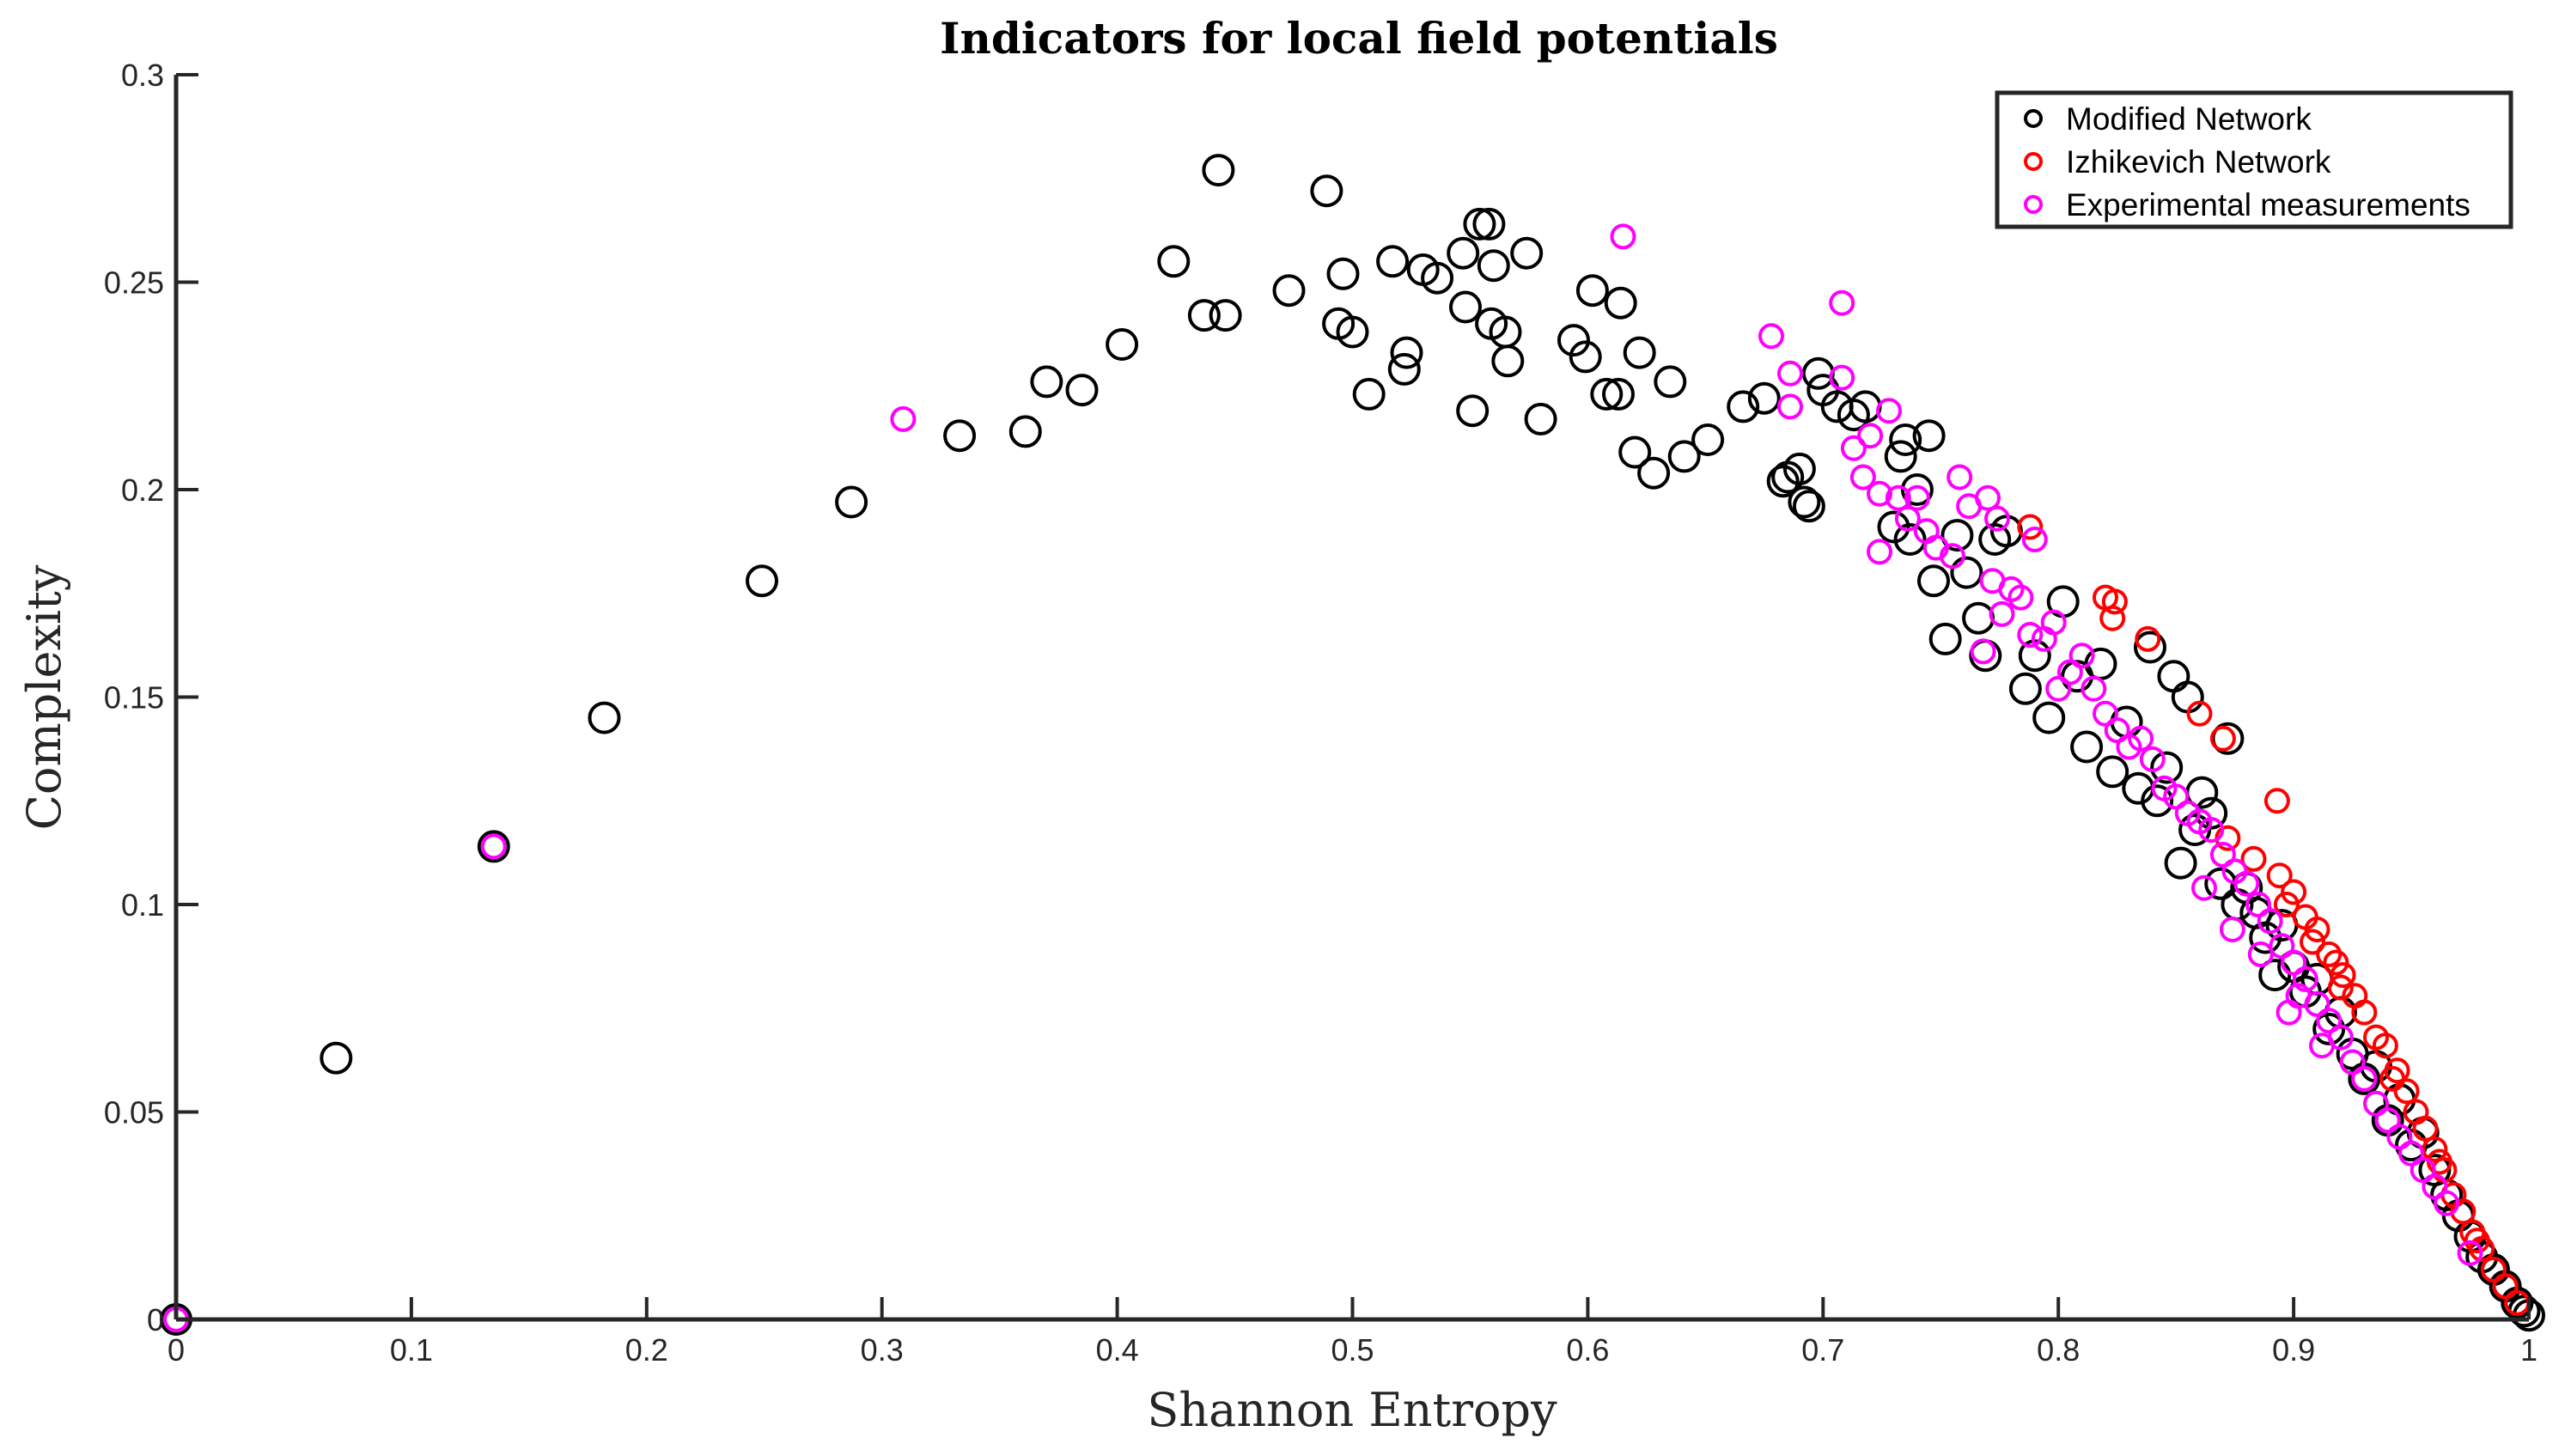 This screenshot has height=1456, width=2571. What do you see at coordinates (411, 1350) in the screenshot?
I see `x-tick-label: 0.1` at bounding box center [411, 1350].